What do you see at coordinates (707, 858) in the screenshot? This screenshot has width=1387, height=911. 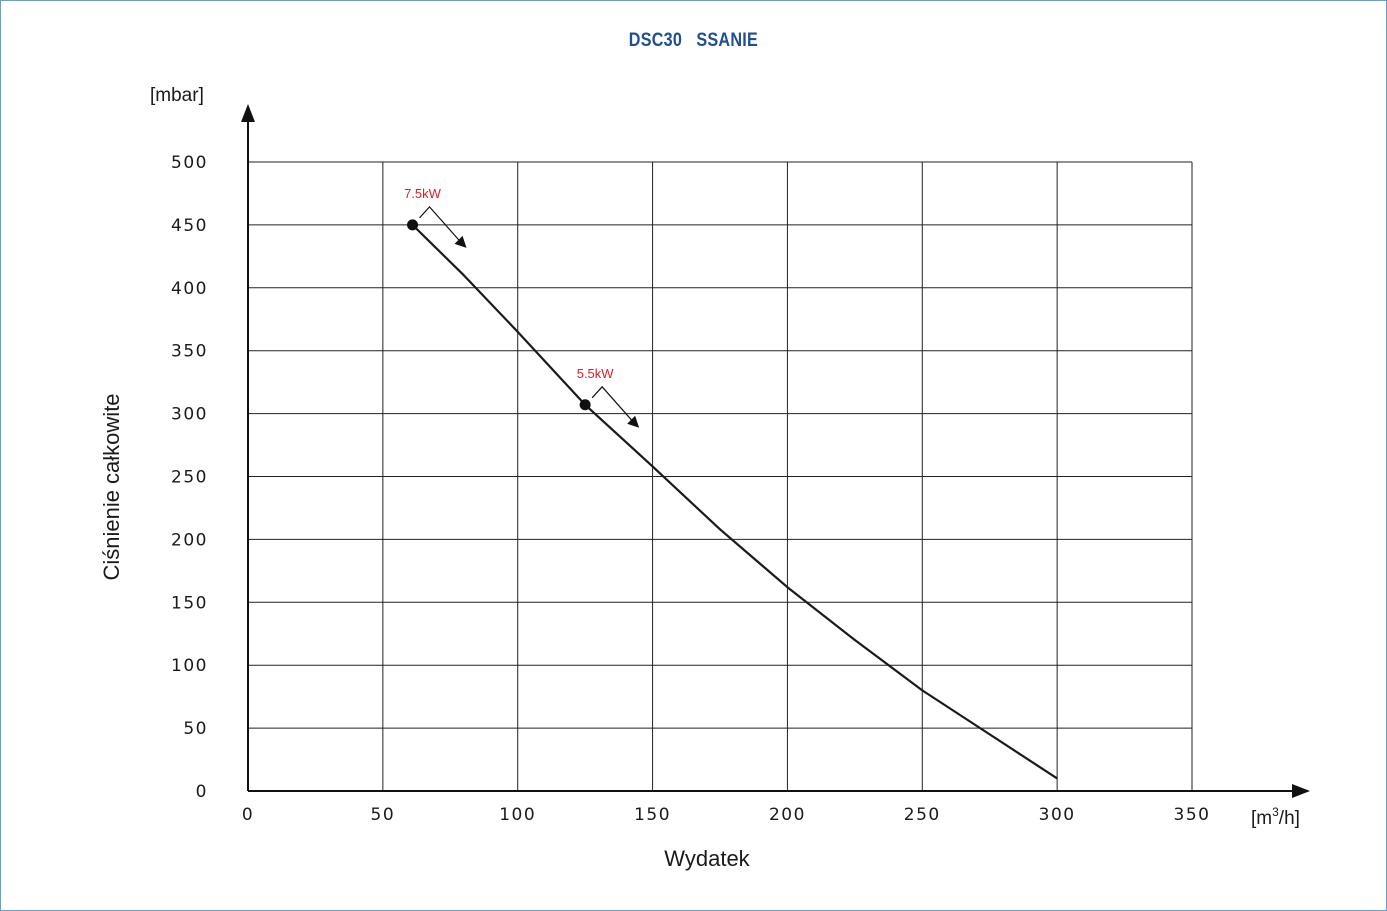 I see `x-axis-label: Wydatek` at bounding box center [707, 858].